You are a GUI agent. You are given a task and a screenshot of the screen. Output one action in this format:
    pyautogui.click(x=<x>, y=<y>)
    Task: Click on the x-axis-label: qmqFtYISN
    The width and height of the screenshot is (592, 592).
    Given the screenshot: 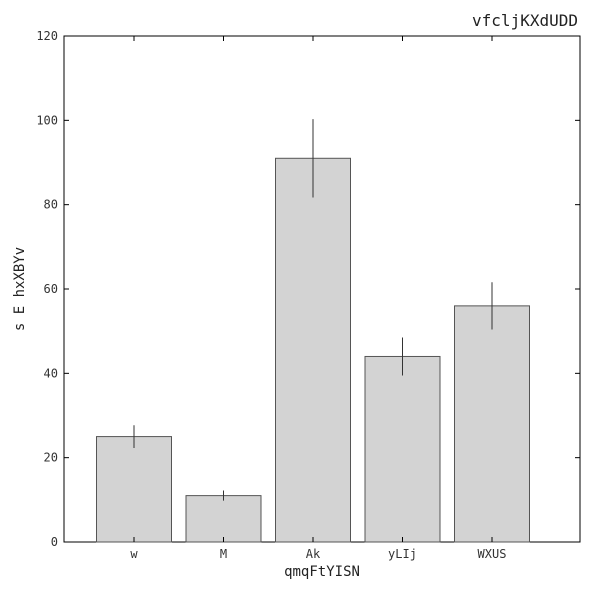 What is the action you would take?
    pyautogui.click(x=322, y=572)
    